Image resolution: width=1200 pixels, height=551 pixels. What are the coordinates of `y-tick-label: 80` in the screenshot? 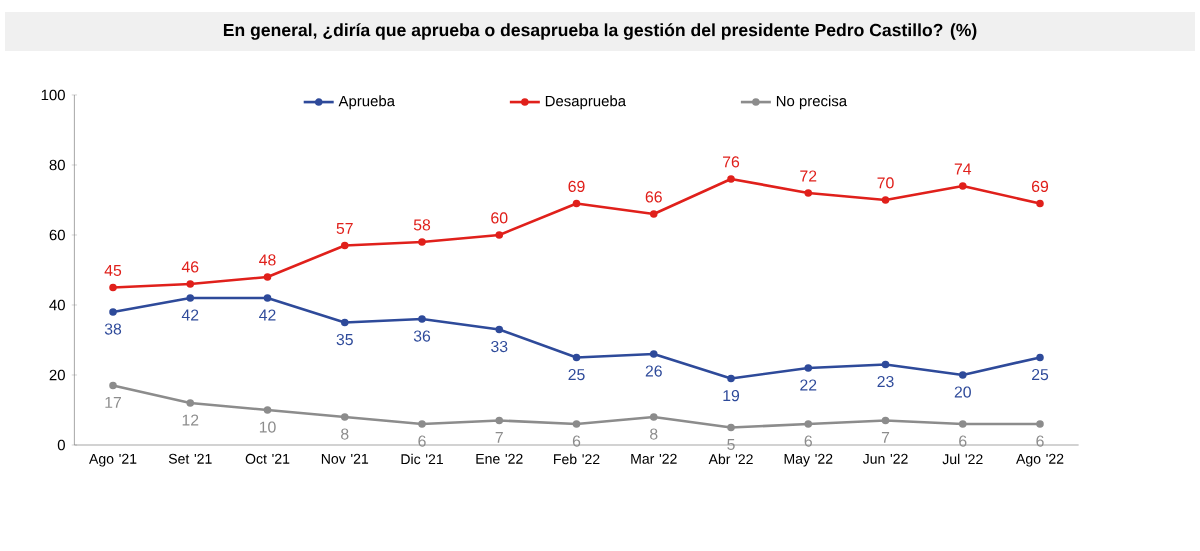 It's located at (57, 165).